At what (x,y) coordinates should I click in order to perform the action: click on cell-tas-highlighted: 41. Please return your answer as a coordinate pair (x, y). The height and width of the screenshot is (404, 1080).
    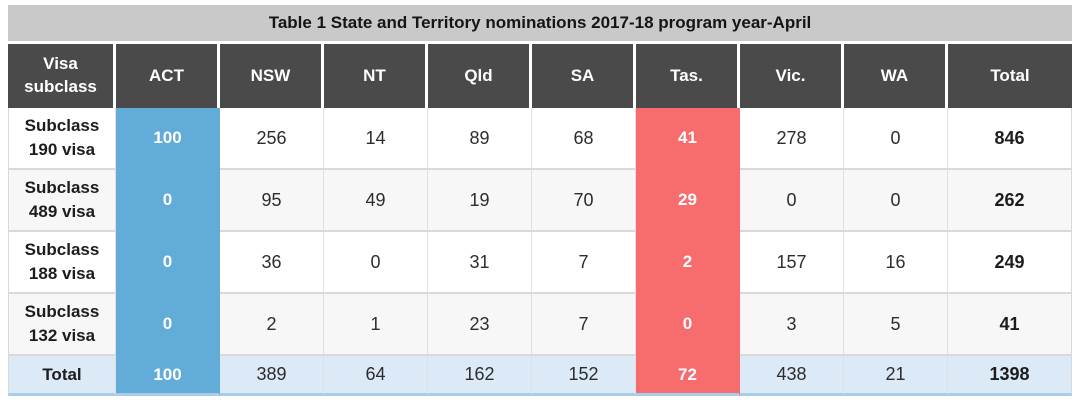
    Looking at the image, I should click on (688, 139).